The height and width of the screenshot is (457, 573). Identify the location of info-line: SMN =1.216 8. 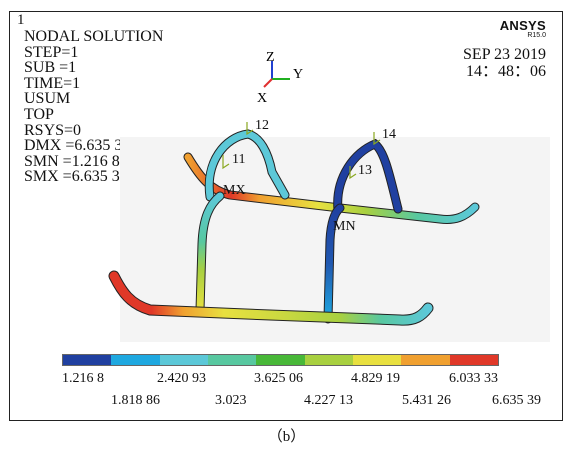
(72, 161).